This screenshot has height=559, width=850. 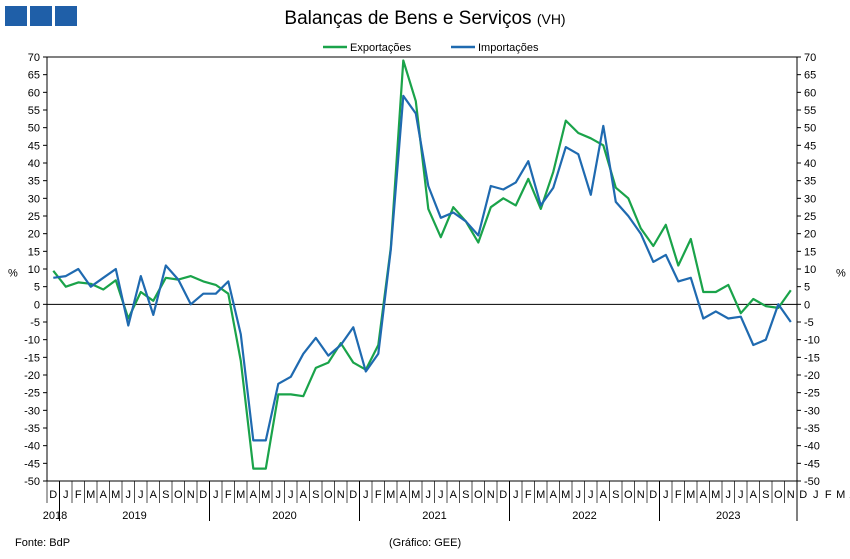 I want to click on y-tick-label-right: 30, so click(x=810, y=199).